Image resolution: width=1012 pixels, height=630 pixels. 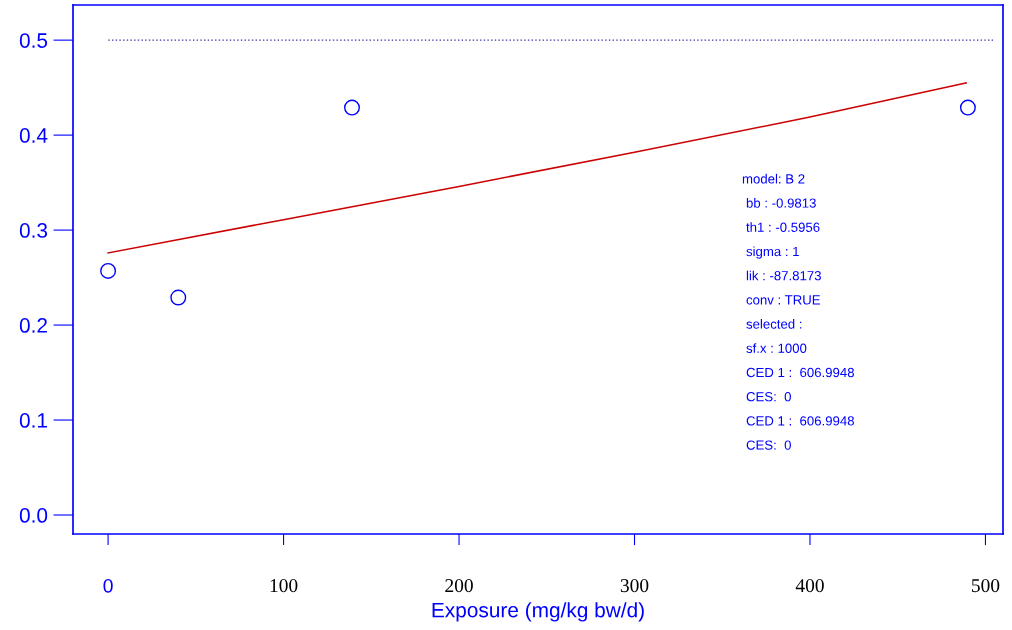 I want to click on x-tick-label: 300, so click(x=634, y=586).